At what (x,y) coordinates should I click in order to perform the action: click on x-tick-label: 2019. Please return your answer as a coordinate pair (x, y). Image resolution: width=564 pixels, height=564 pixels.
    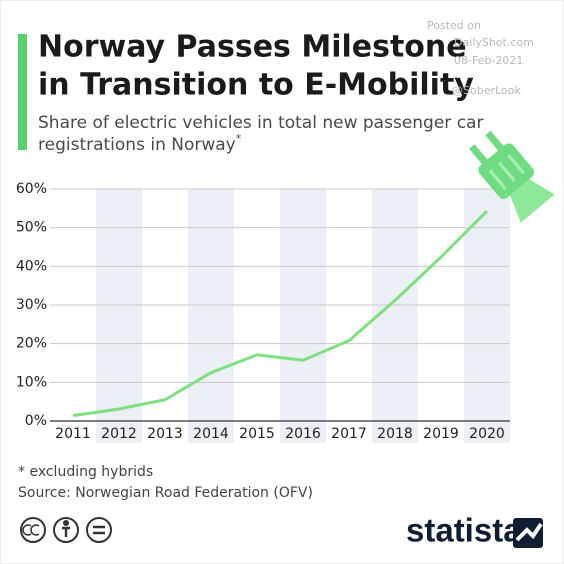
    Looking at the image, I should click on (441, 434).